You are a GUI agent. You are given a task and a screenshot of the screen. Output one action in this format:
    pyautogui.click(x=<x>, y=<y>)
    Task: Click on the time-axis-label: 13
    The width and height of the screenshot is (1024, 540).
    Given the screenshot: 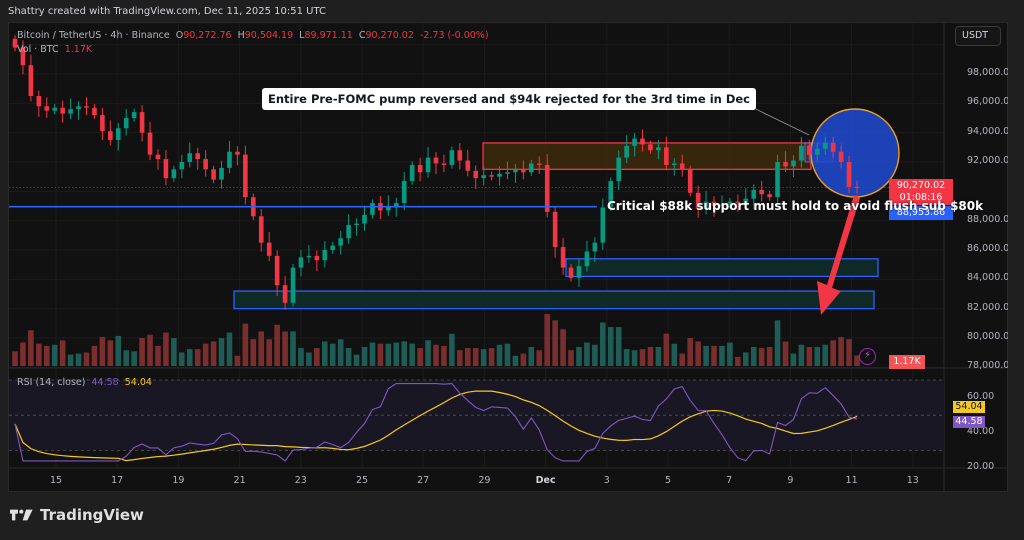 What is the action you would take?
    pyautogui.click(x=912, y=480)
    